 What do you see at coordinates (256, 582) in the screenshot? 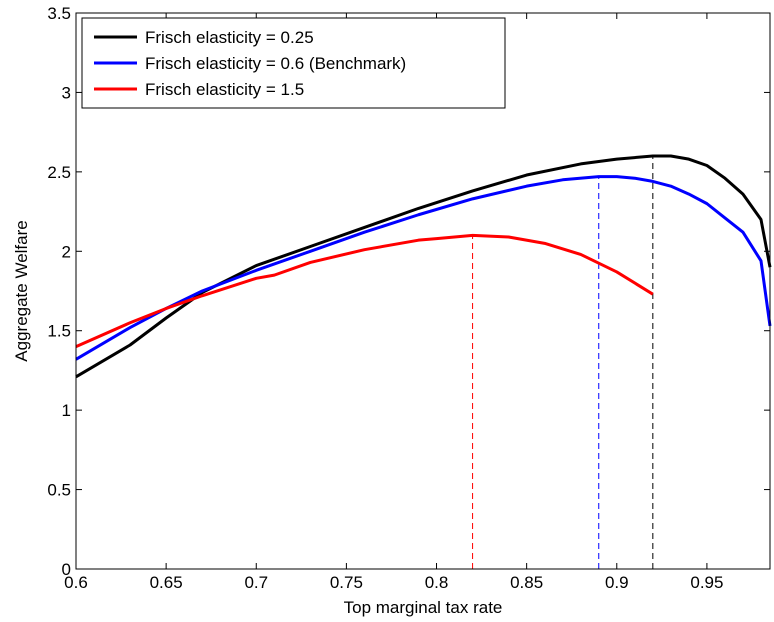
I see `x-tick-label: 0.7` at bounding box center [256, 582].